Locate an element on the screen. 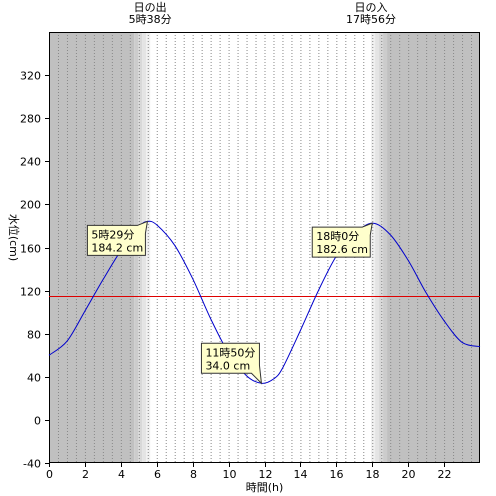 The image size is (496, 496). y-tick-label: 240 is located at coordinates (30, 162).